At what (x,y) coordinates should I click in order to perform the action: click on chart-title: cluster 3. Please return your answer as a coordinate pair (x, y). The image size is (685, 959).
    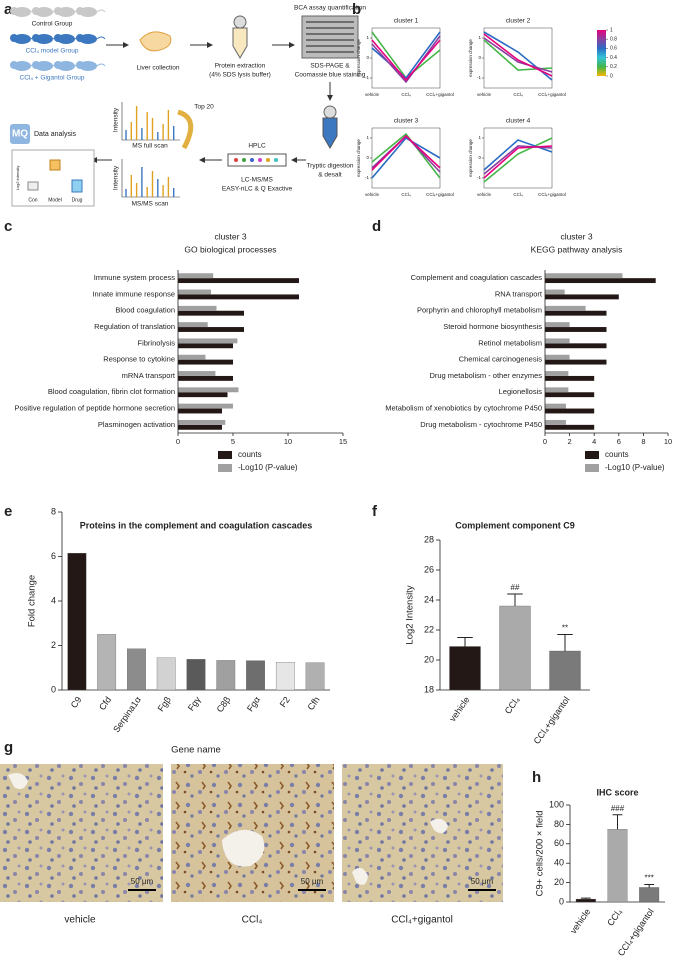
    Looking at the image, I should click on (576, 236).